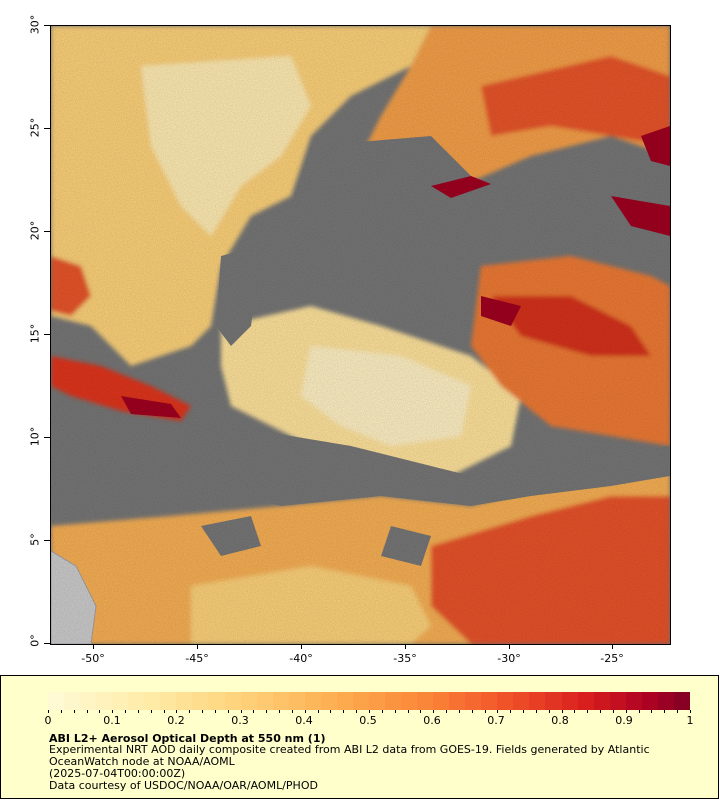  What do you see at coordinates (197, 658) in the screenshot?
I see `xtick-minus45: -45°` at bounding box center [197, 658].